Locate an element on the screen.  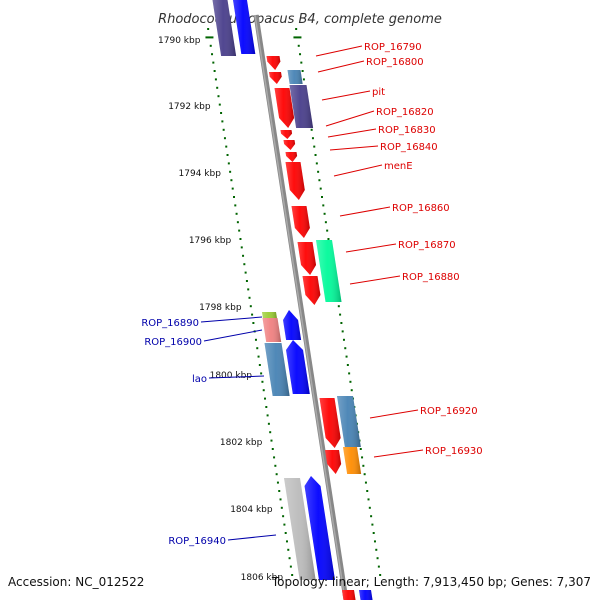
gene-rop16820-shade is located at coordinates (286, 134).